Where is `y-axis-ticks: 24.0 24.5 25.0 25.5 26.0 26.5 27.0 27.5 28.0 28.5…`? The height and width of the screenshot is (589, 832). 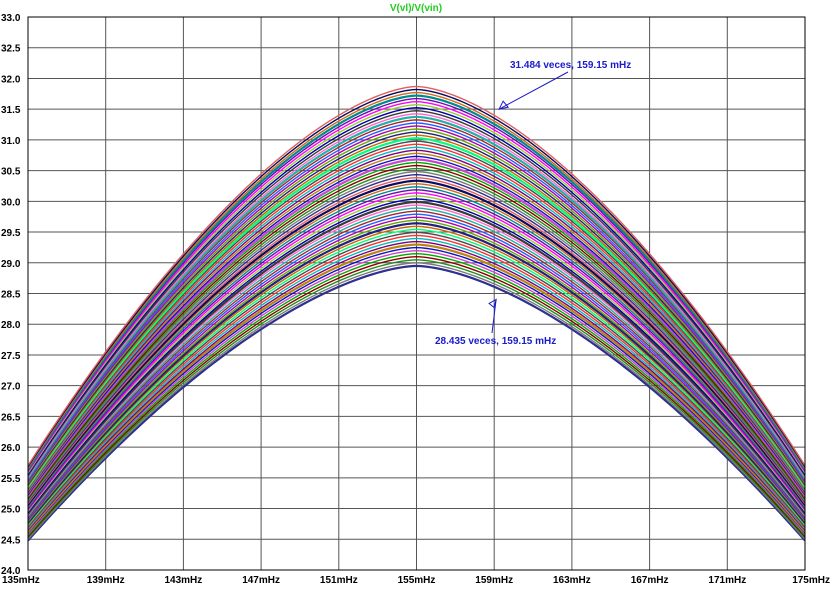
y-axis-ticks: 24.0 24.5 25.0 25.5 26.0 26.5 27.0 27.5 28.0 28.5… is located at coordinates (11, 295).